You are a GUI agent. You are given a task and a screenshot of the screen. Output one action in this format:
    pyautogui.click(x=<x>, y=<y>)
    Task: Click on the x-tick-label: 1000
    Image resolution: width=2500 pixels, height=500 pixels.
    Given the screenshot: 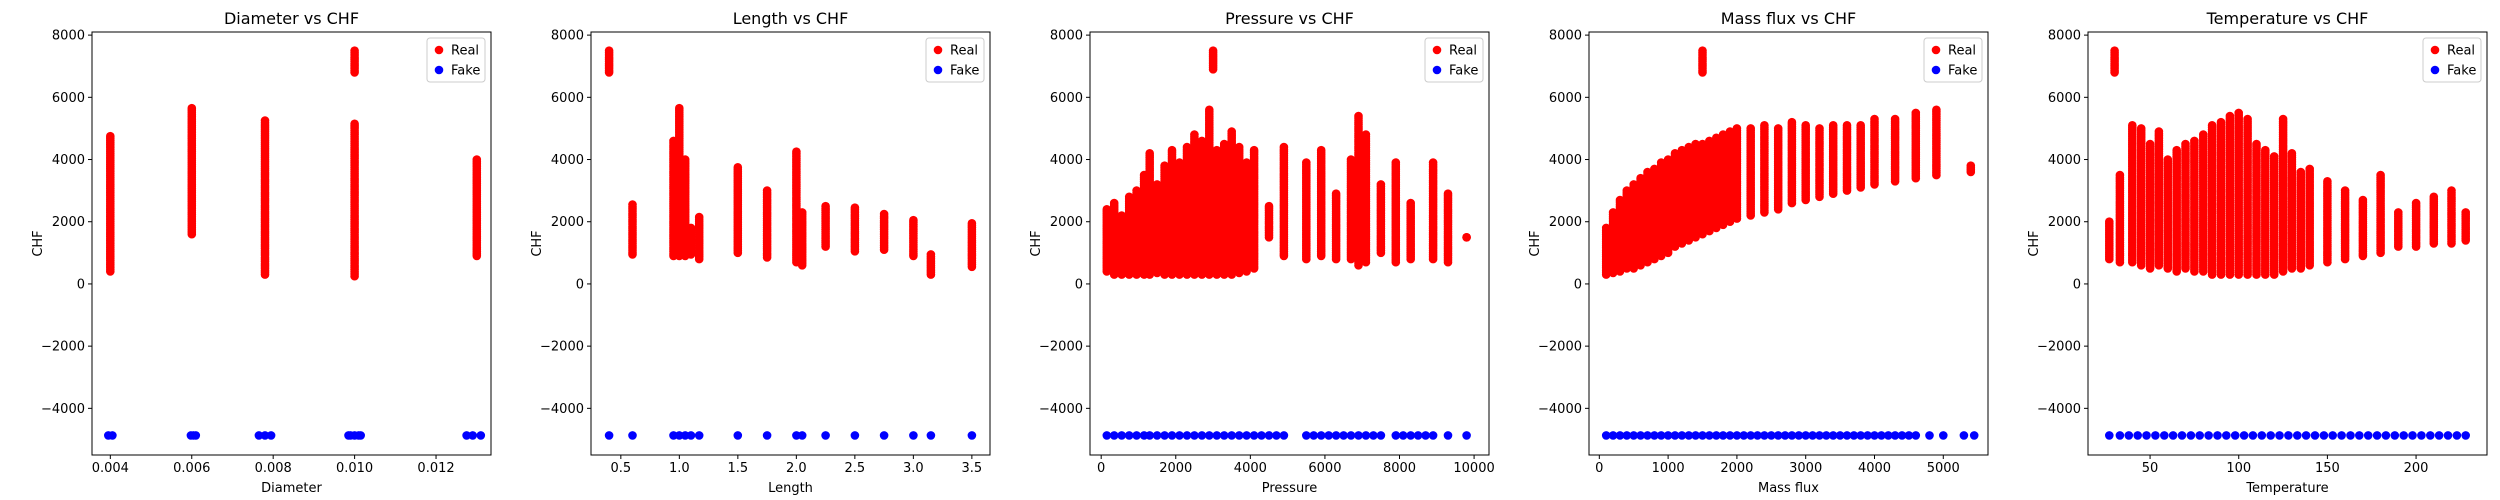 What is the action you would take?
    pyautogui.click(x=1668, y=468)
    